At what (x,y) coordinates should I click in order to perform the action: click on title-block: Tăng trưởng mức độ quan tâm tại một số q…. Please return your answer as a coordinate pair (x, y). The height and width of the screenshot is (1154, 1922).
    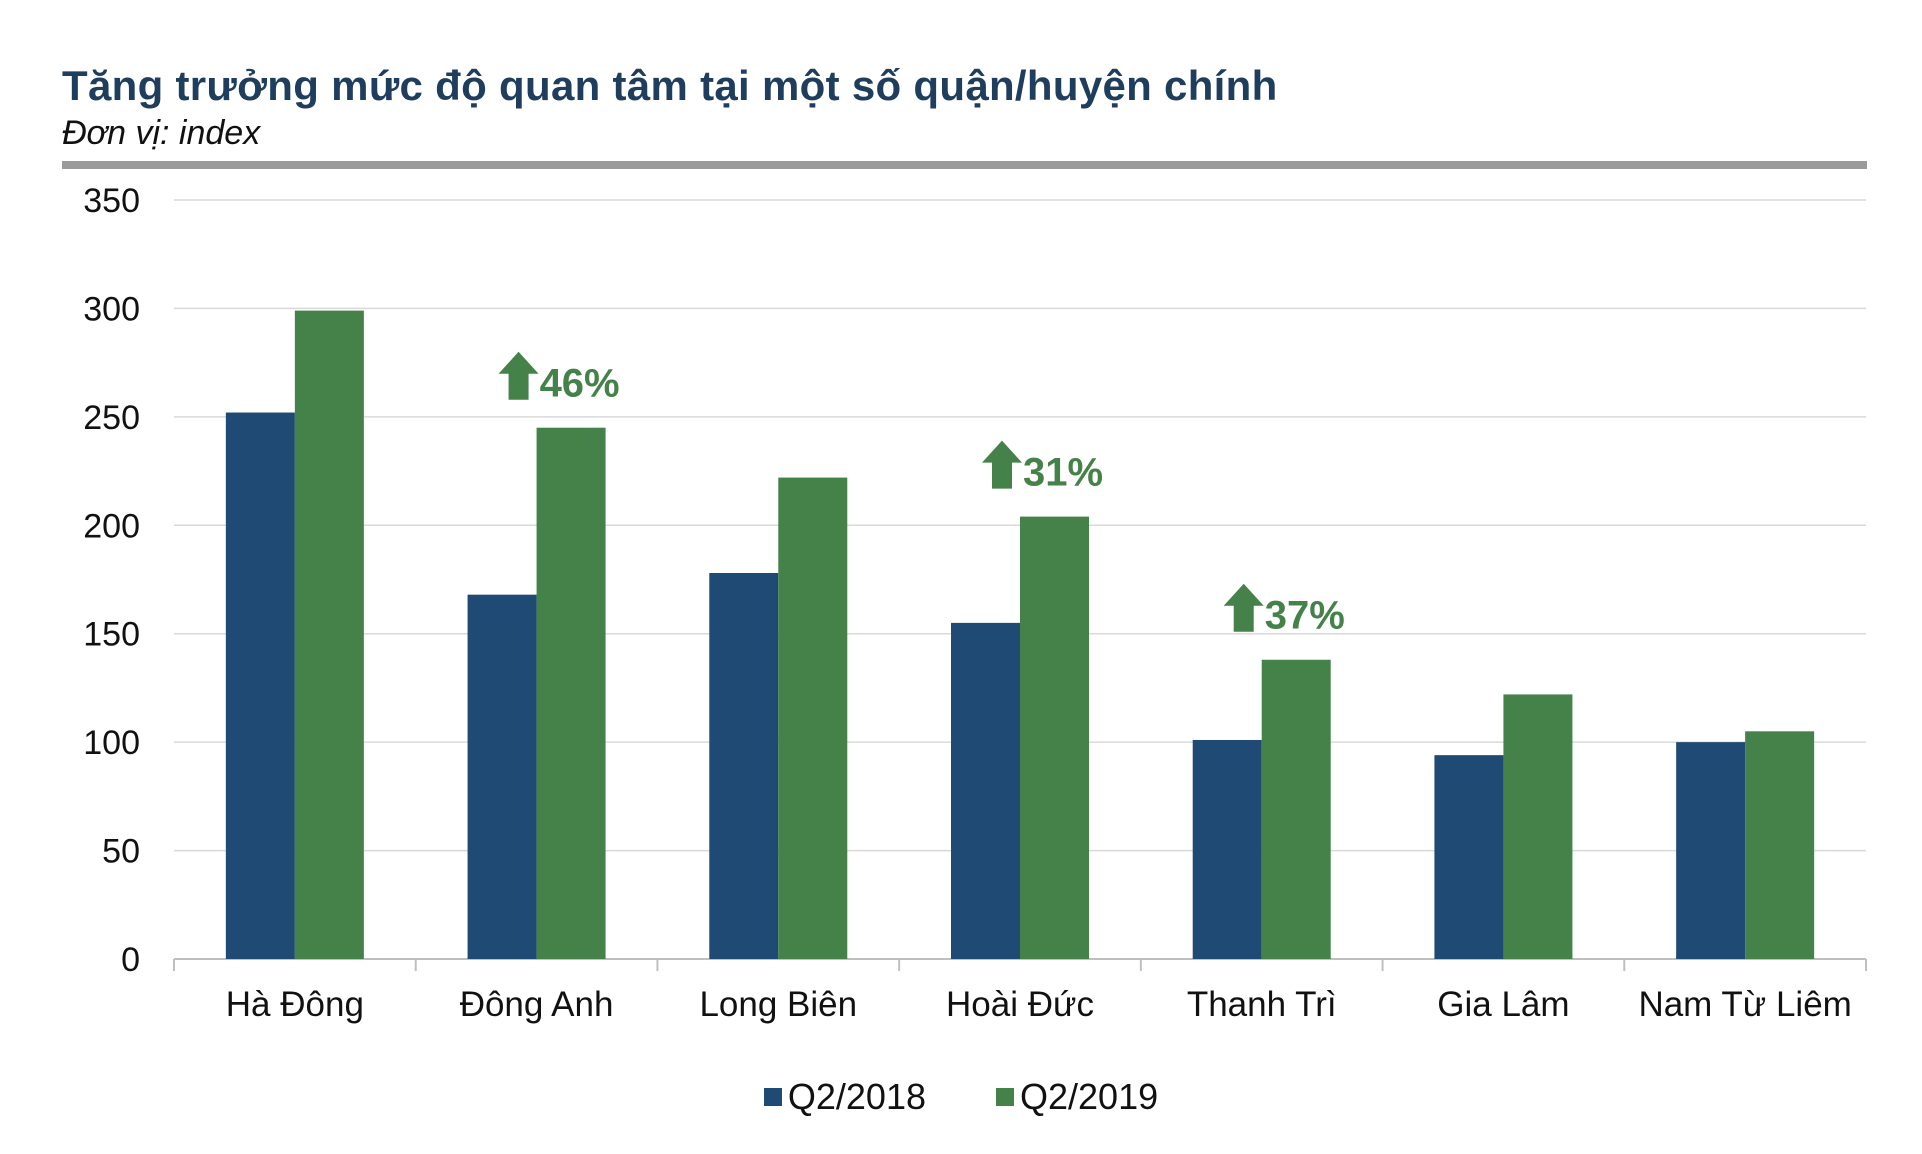
    Looking at the image, I should click on (670, 107).